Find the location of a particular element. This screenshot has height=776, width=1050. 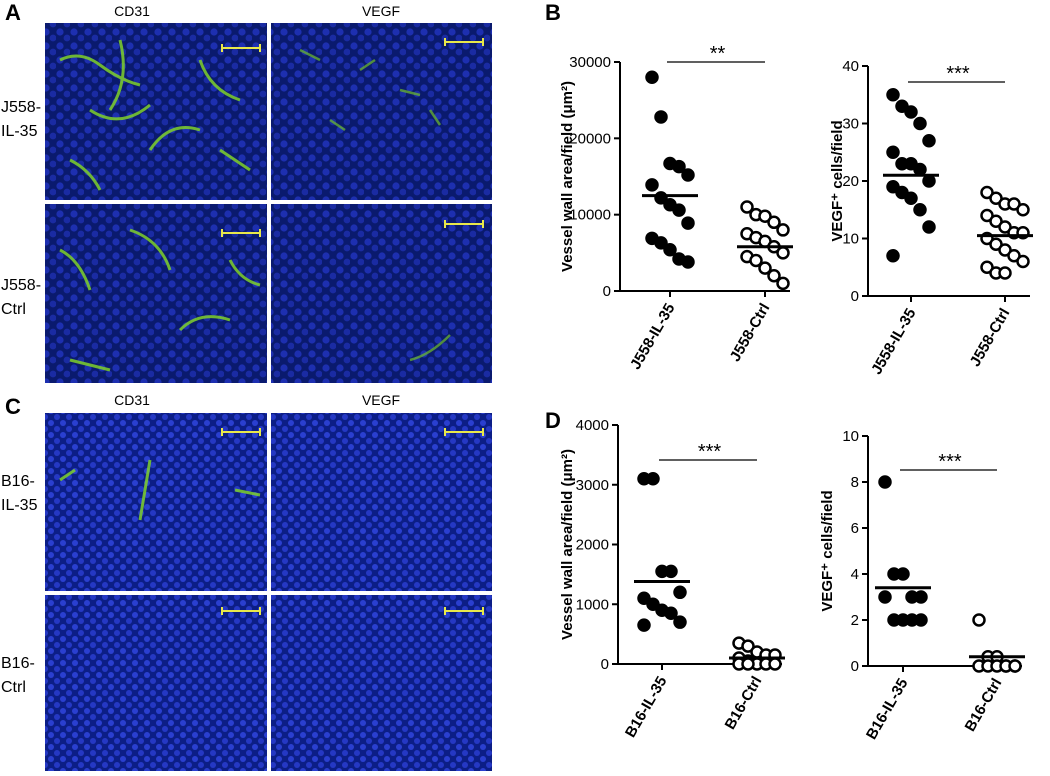

y-tick-label: 10 is located at coordinates (850, 239).